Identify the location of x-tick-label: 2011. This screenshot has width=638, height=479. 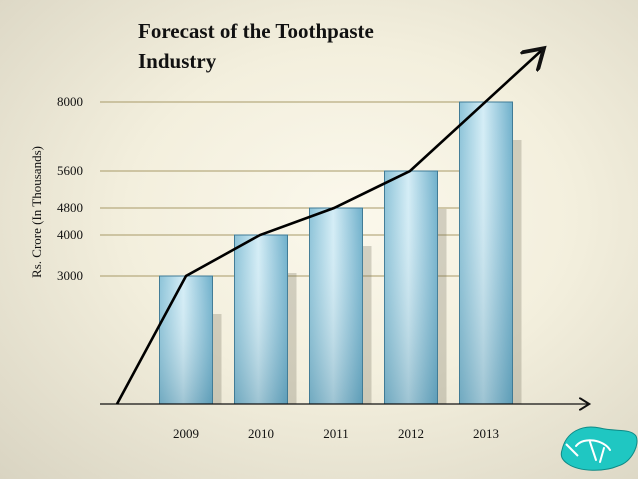
(336, 433).